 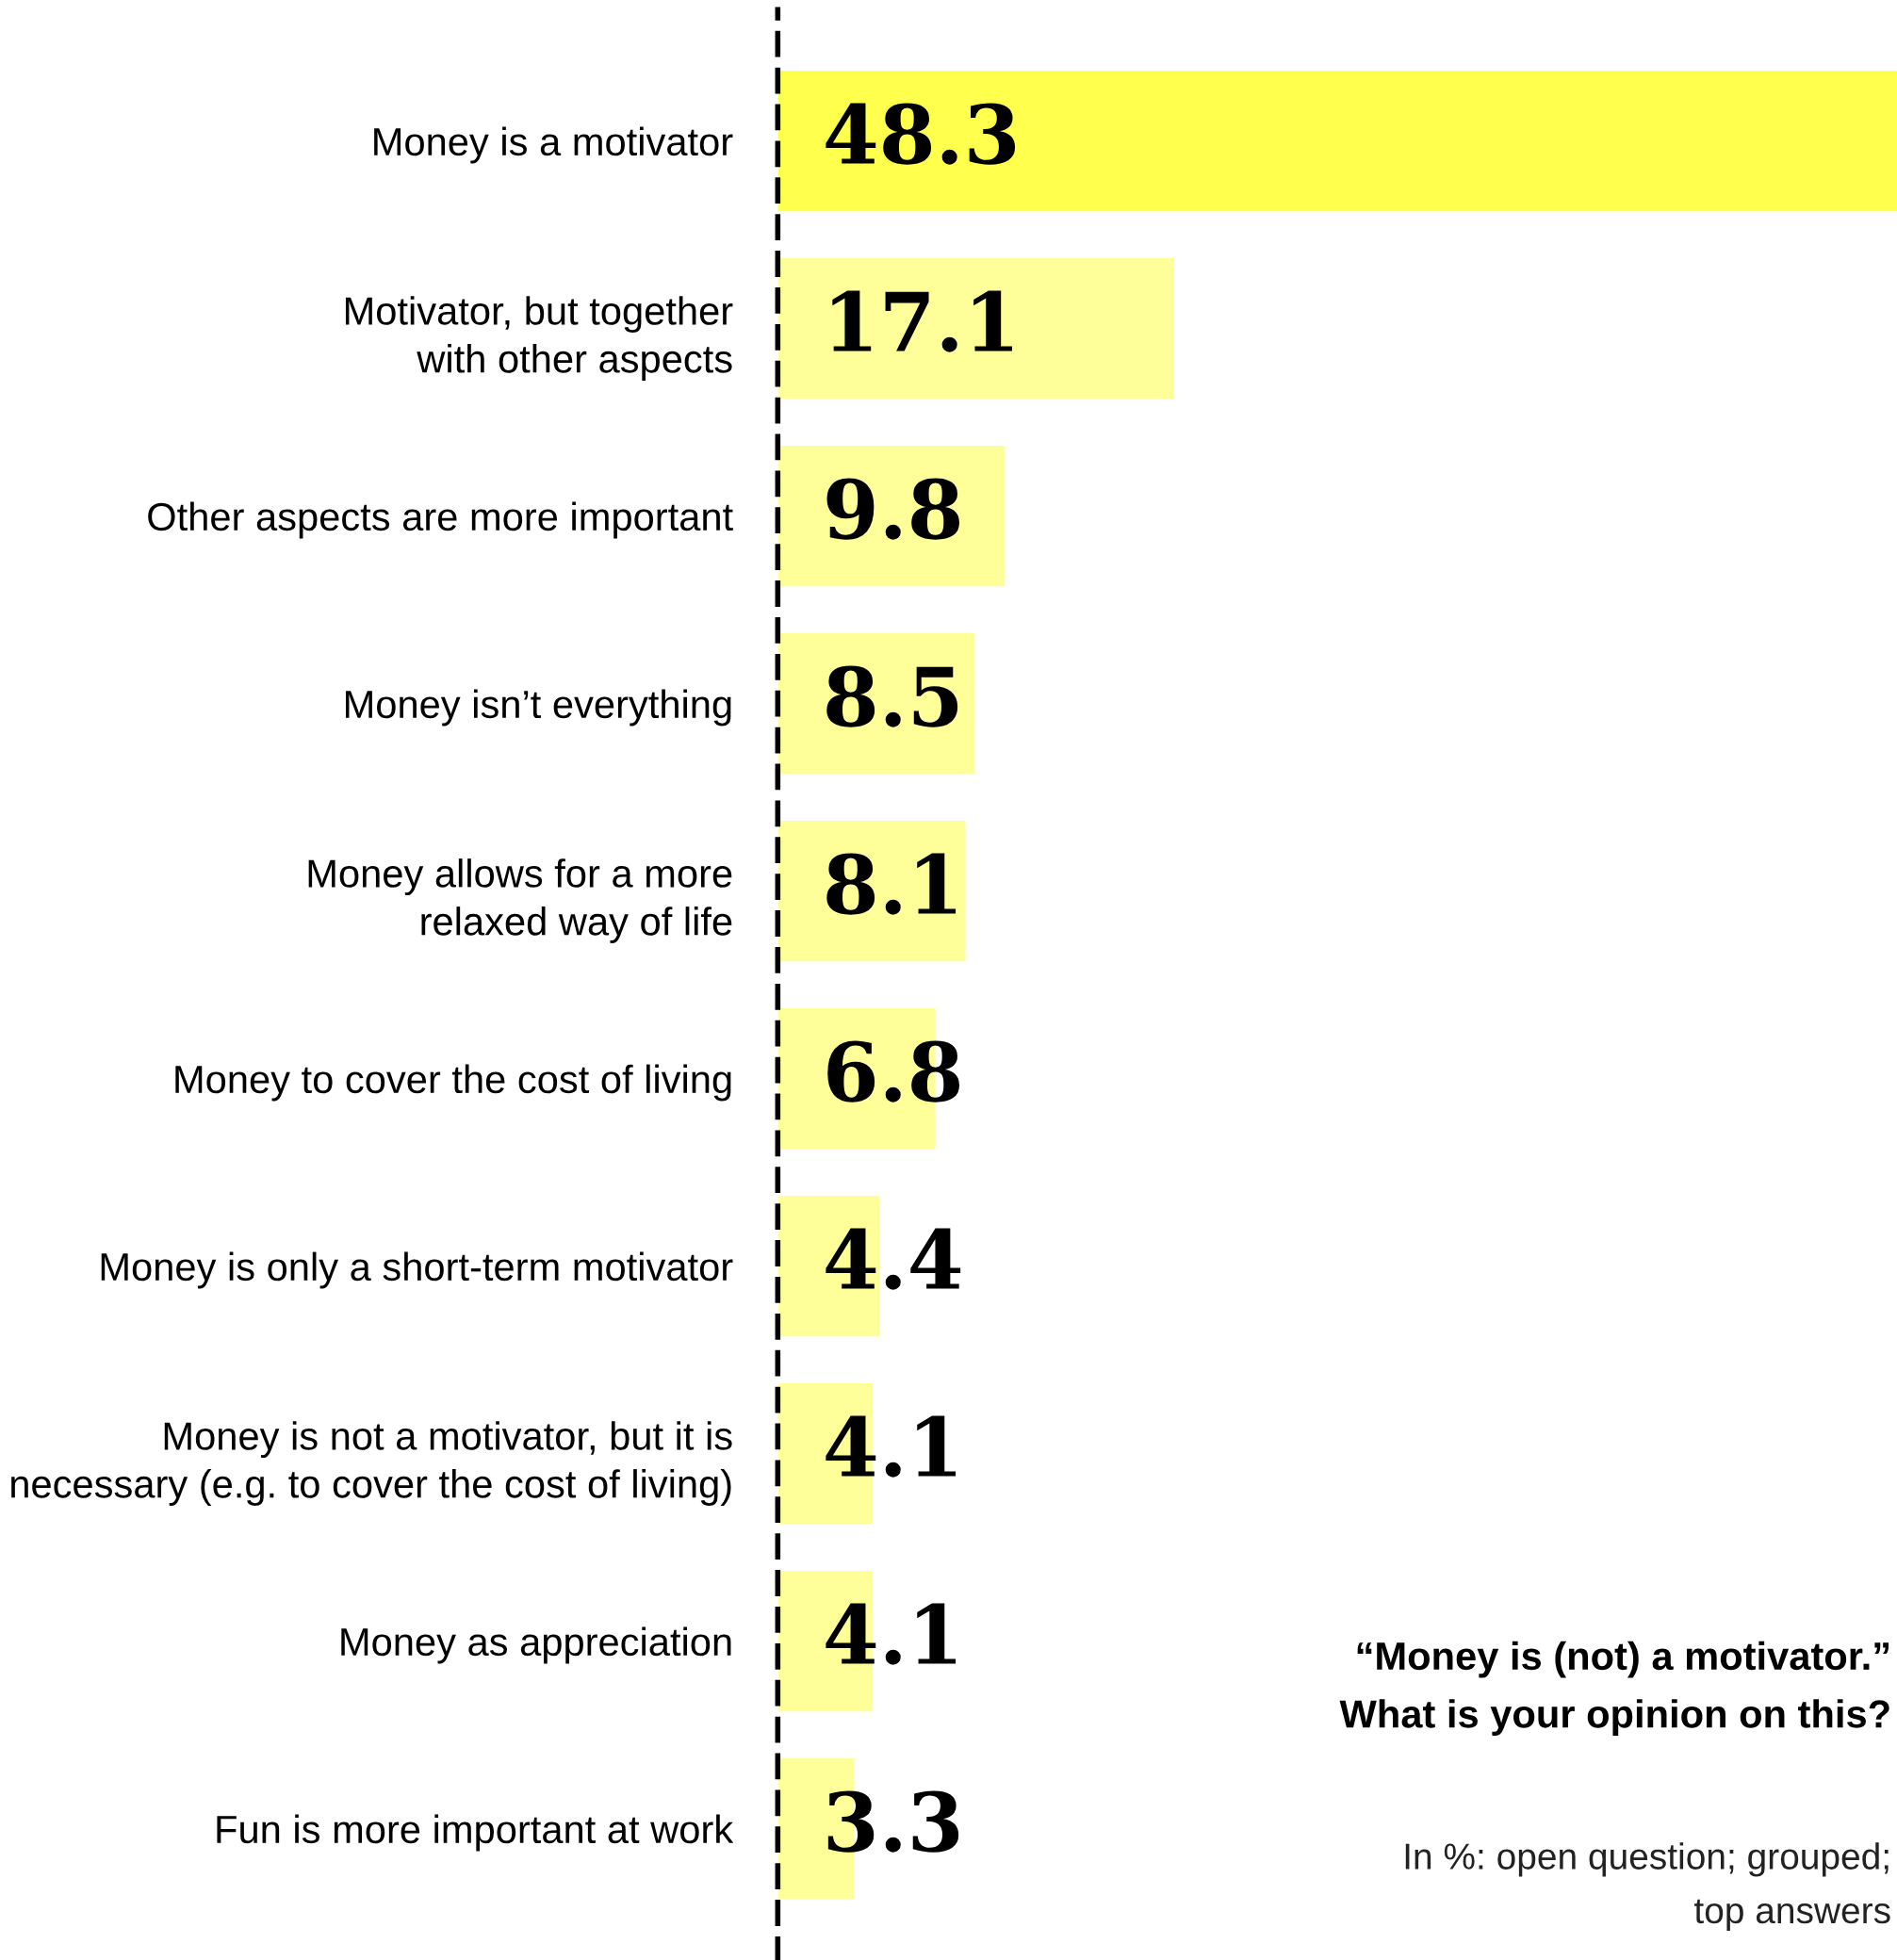 I want to click on data-label: 6.8, so click(x=894, y=1071).